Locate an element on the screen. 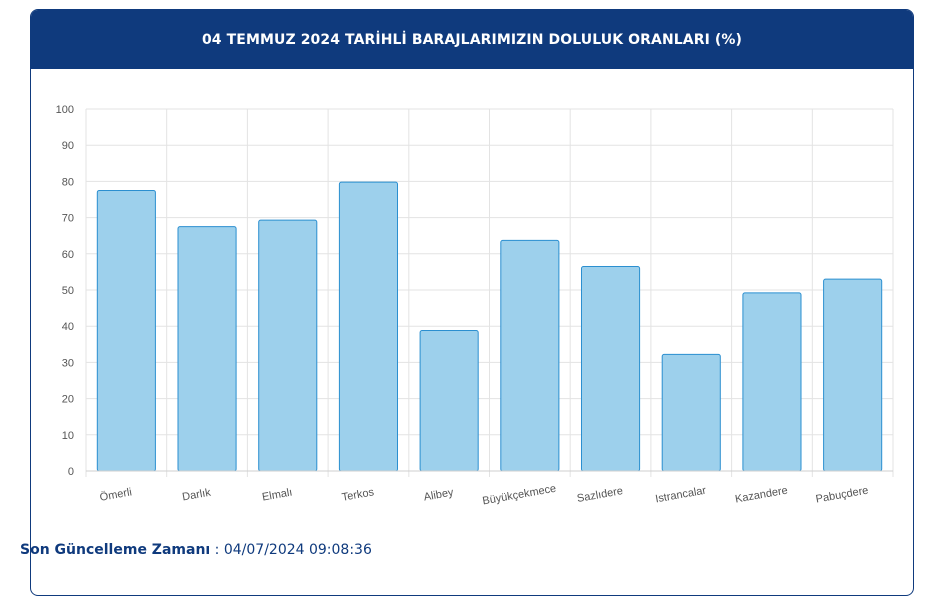 The image size is (945, 616). y-tick-label: 0 is located at coordinates (71, 472).